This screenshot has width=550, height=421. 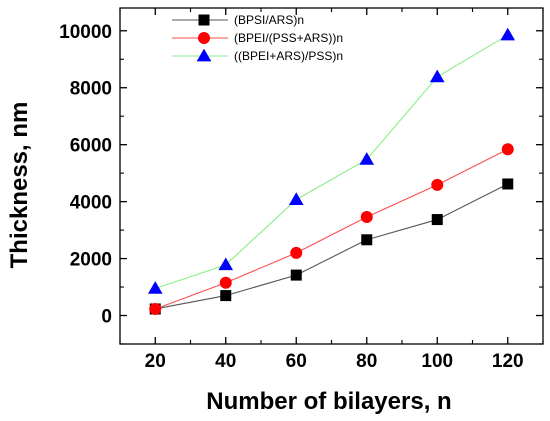 I want to click on legend-label: (BPSI/ARS)n, so click(x=269, y=20).